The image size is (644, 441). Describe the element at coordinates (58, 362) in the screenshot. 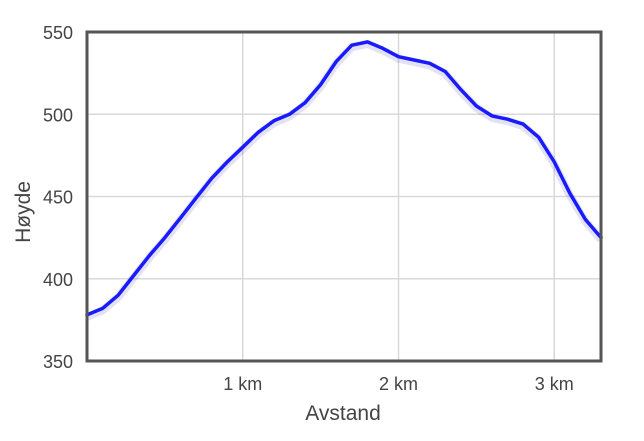

I see `y-tick-label: 350` at that location.